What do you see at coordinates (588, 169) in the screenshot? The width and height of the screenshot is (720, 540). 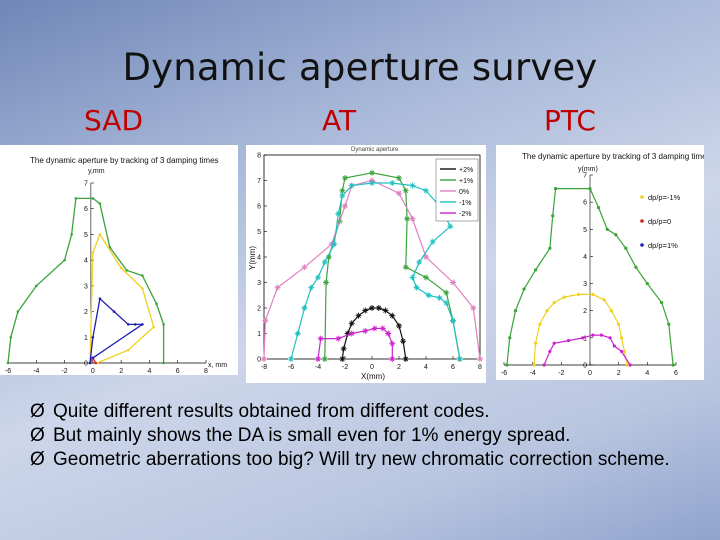 I see `ptc-y-label: y(mm)` at bounding box center [588, 169].